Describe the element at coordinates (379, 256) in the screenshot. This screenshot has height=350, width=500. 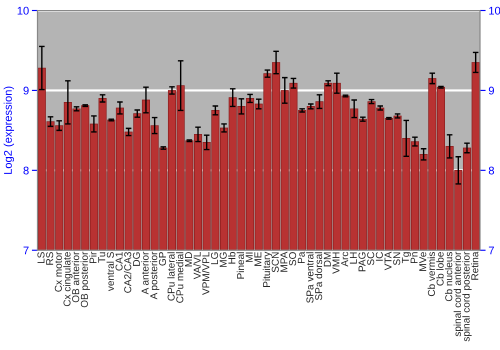
I see `x-tick-label: IC` at that location.